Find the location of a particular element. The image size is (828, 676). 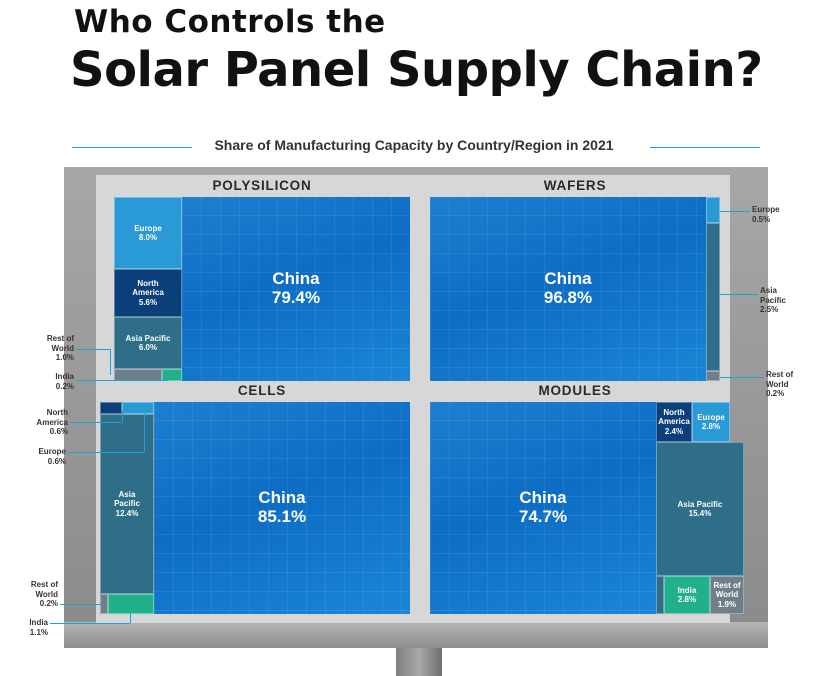

title-line-1: Who Controls the is located at coordinates (230, 22).